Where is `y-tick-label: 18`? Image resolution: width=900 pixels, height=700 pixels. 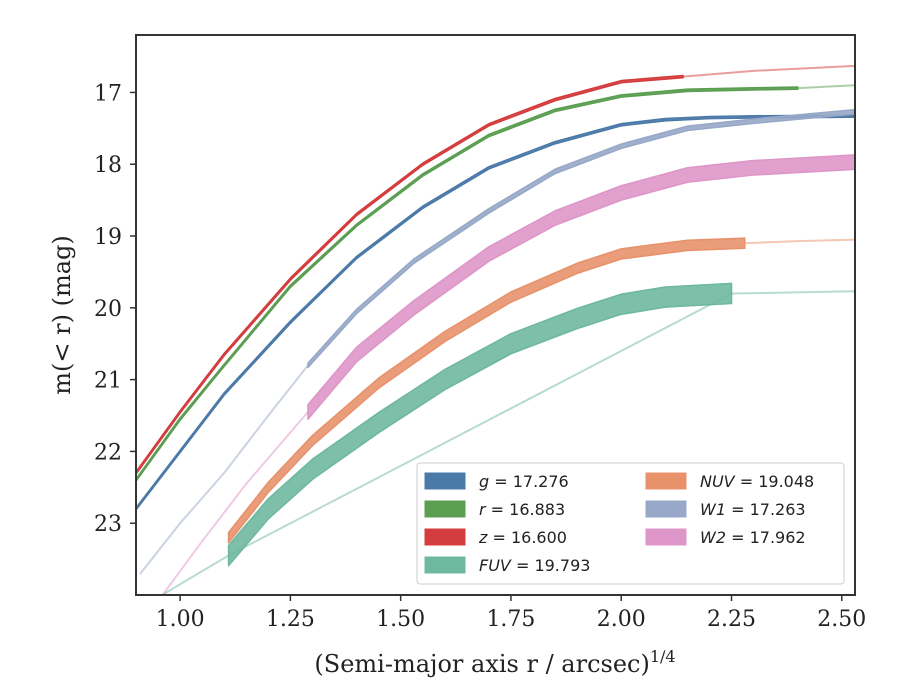
y-tick-label: 18 is located at coordinates (108, 165).